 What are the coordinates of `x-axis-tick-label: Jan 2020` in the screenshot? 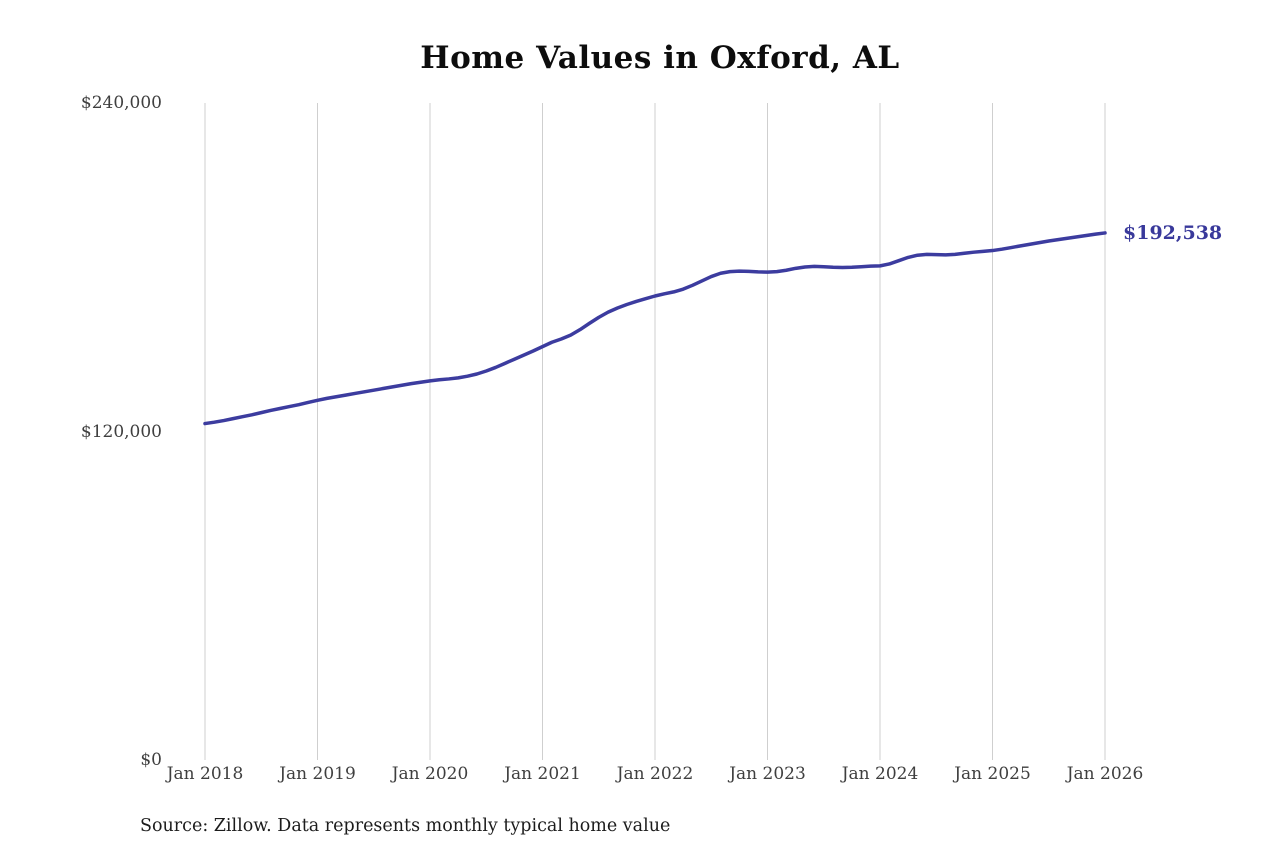 It's located at (430, 774).